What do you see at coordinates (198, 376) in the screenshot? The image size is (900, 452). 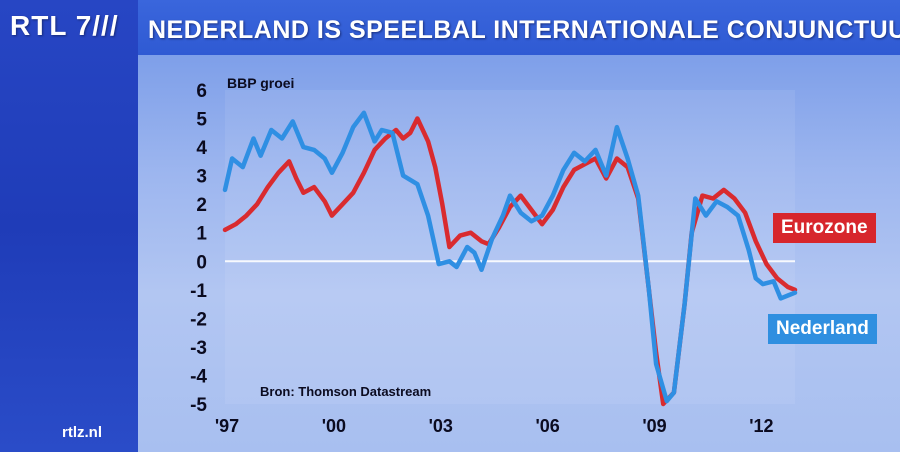 I see `y-tick-label: -4` at bounding box center [198, 376].